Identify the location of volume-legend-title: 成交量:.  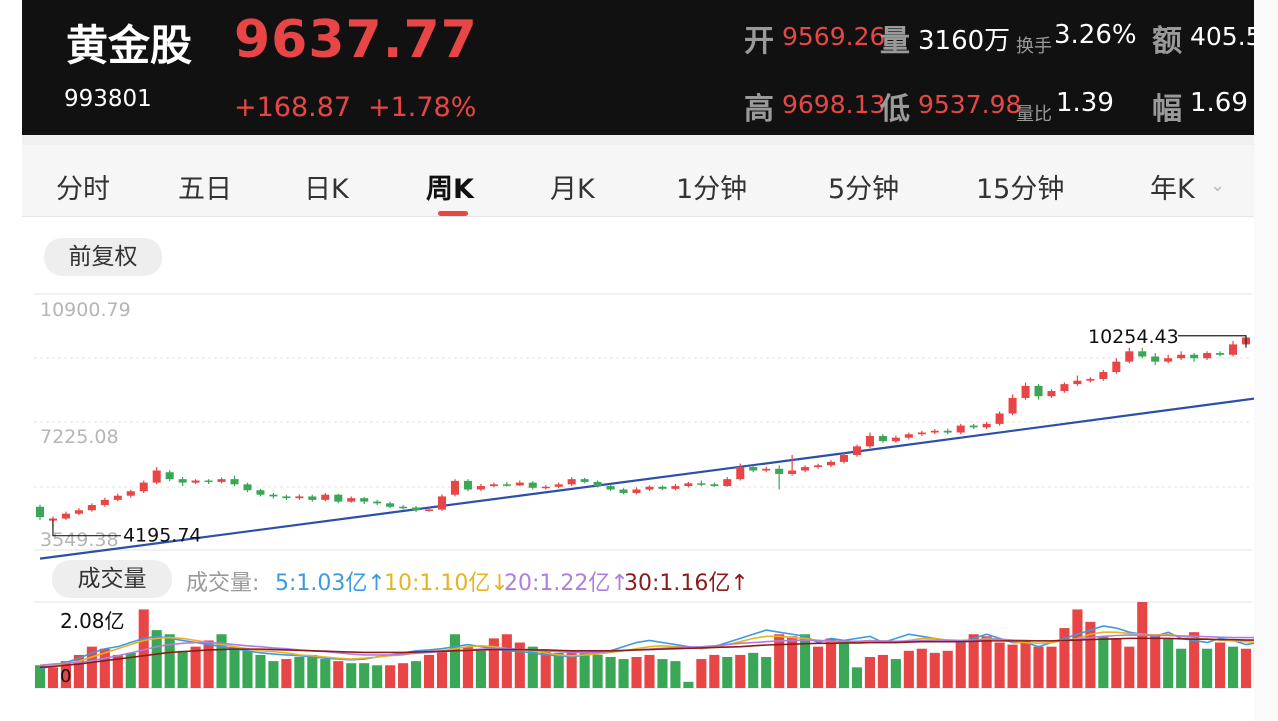
(223, 583).